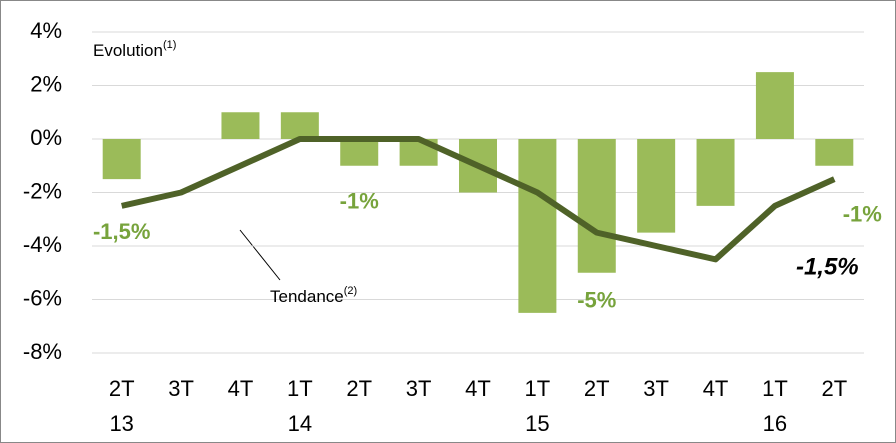 The height and width of the screenshot is (443, 896). What do you see at coordinates (169, 45) in the screenshot?
I see `series-note: (1)` at bounding box center [169, 45].